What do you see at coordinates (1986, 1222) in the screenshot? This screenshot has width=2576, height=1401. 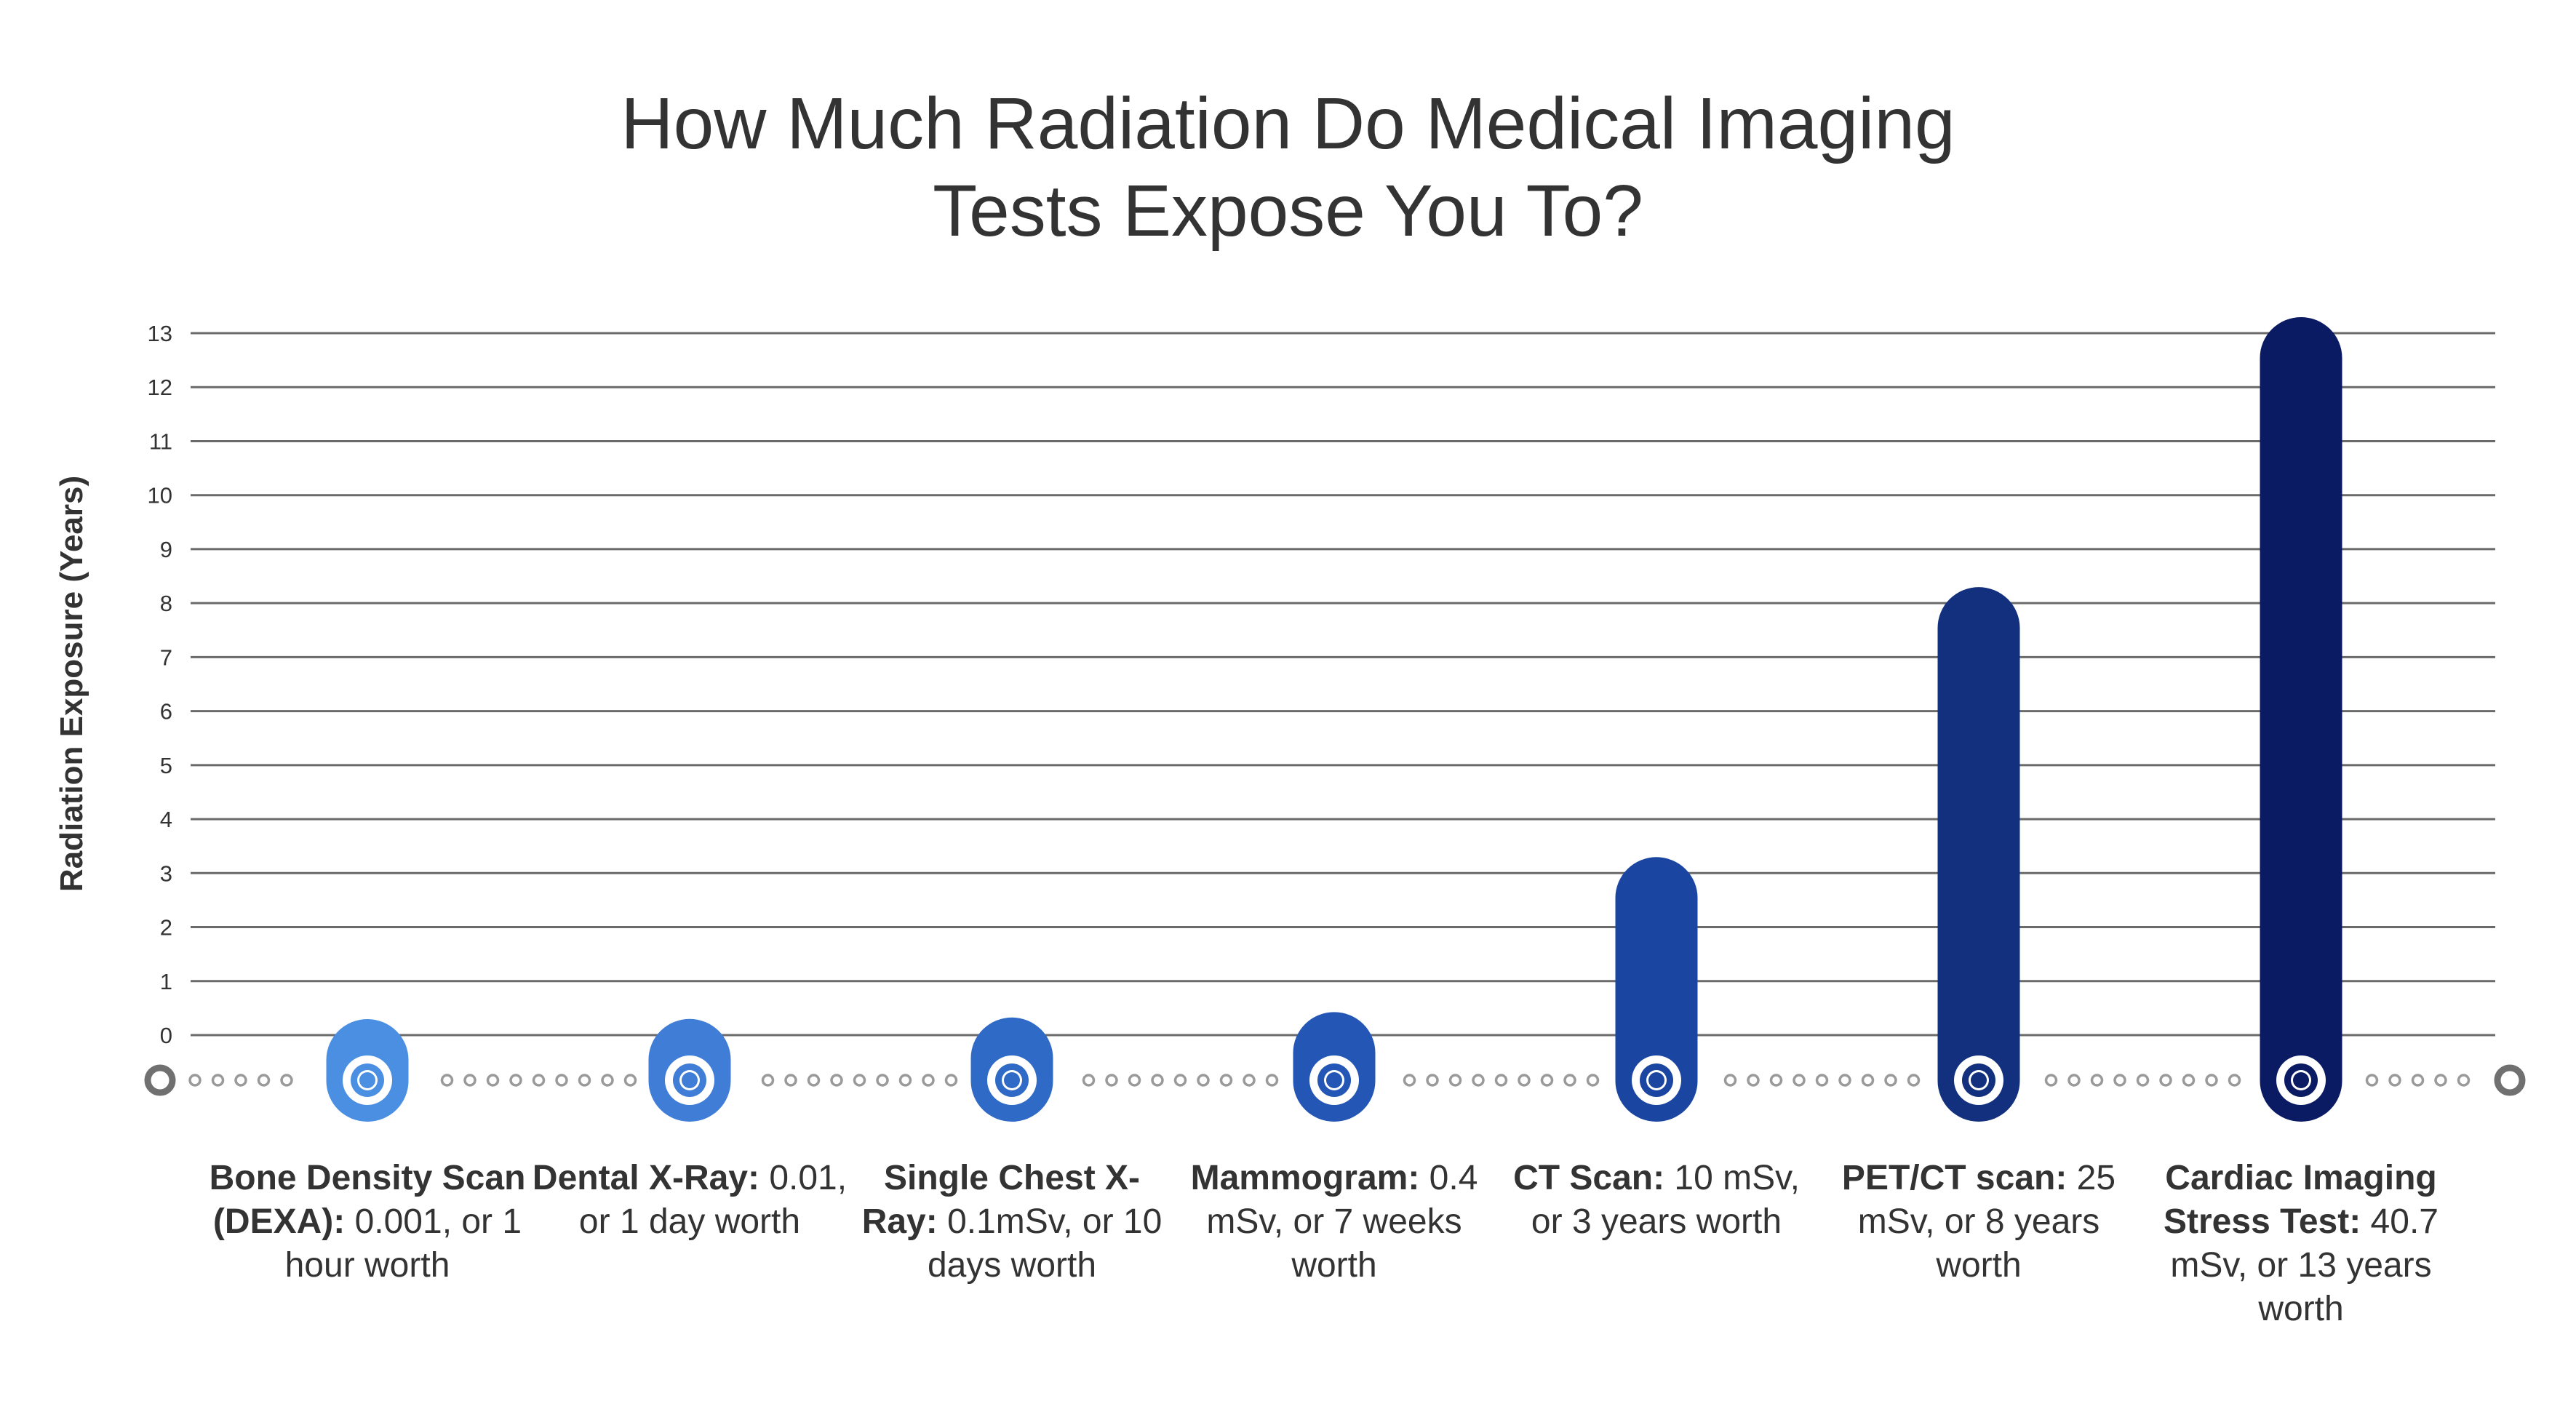 I see `category-label-text-6: 25 mSv, or 8 years worth` at bounding box center [1986, 1222].